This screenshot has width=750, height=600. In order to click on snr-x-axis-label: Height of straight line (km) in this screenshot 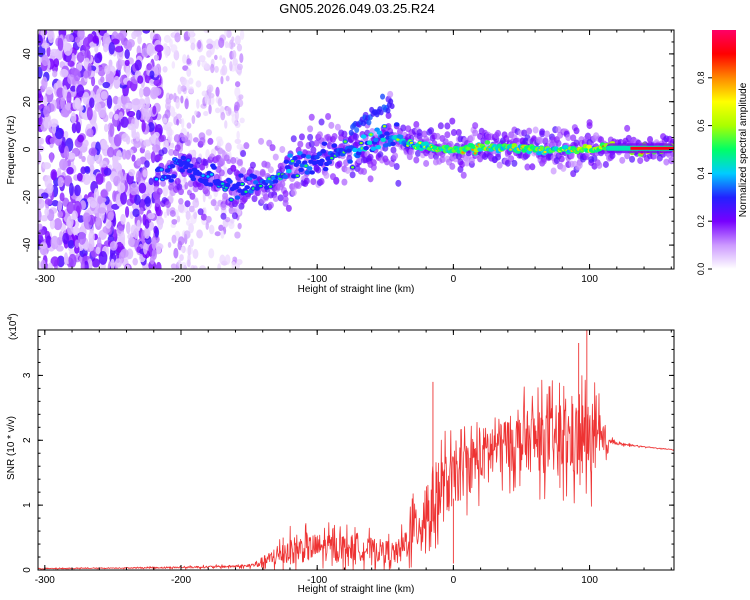, I will do `click(356, 589)`.